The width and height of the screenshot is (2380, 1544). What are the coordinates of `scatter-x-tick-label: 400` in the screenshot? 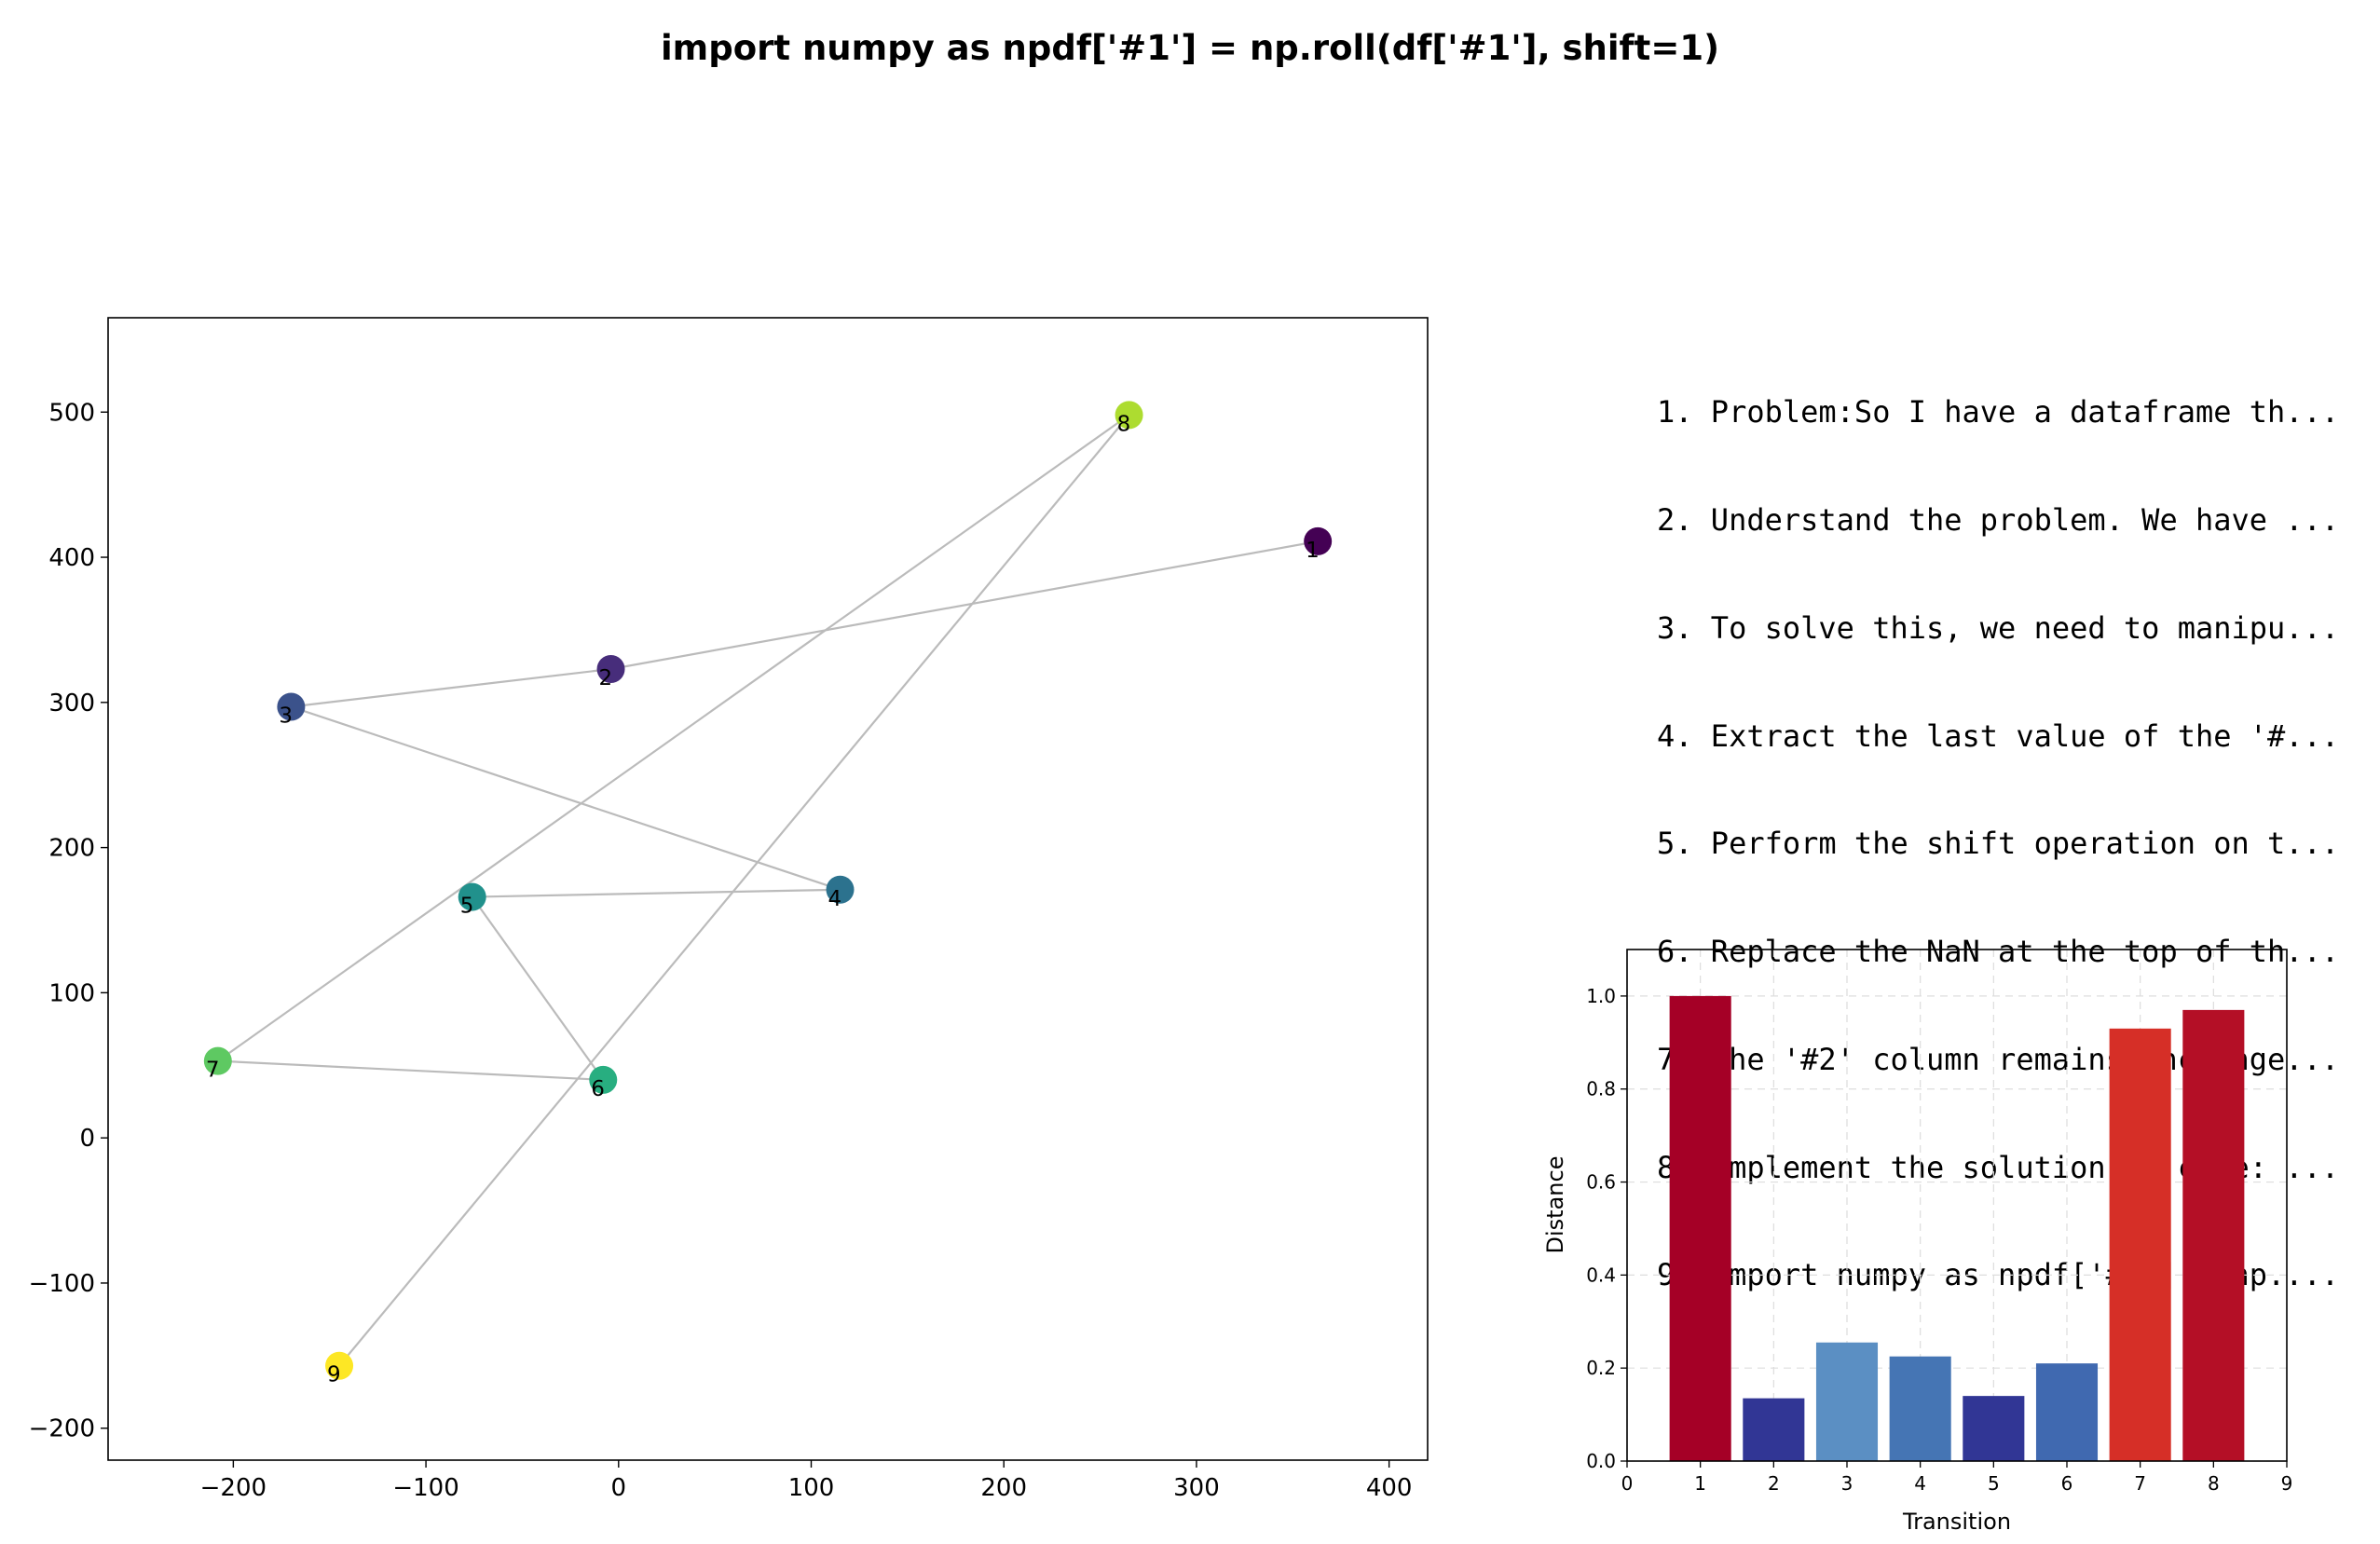 It's located at (1389, 1488).